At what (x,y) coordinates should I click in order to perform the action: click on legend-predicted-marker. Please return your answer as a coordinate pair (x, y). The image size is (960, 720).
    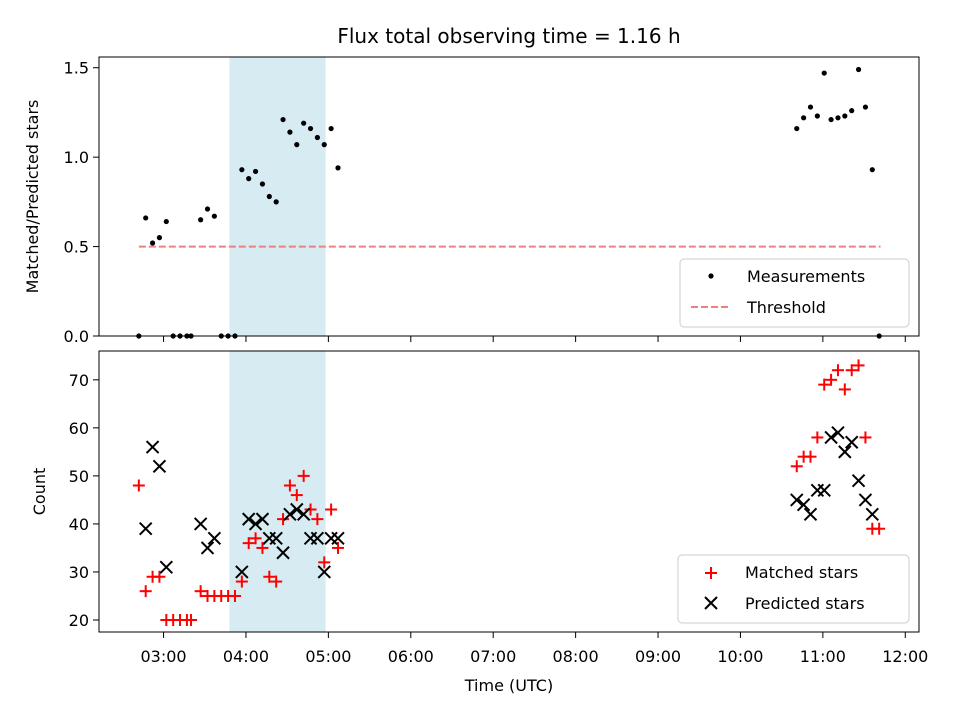
    Looking at the image, I should click on (711, 603).